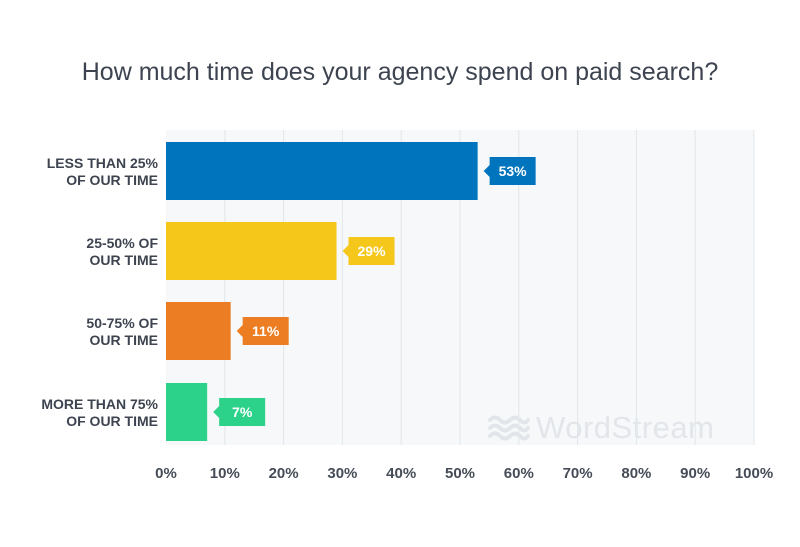 The image size is (800, 547). I want to click on data-label: 11%, so click(266, 331).